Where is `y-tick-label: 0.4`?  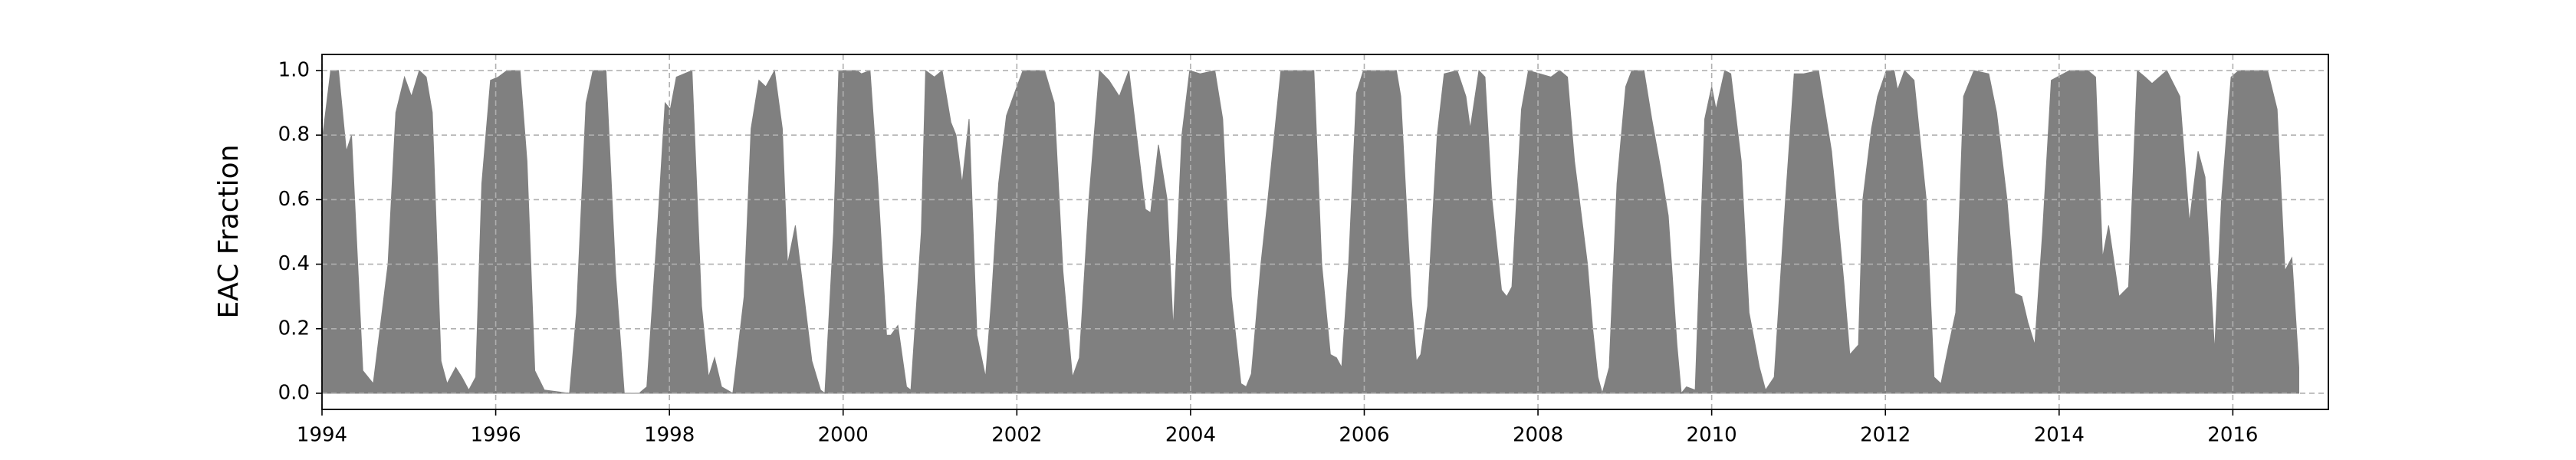 y-tick-label: 0.4 is located at coordinates (294, 264).